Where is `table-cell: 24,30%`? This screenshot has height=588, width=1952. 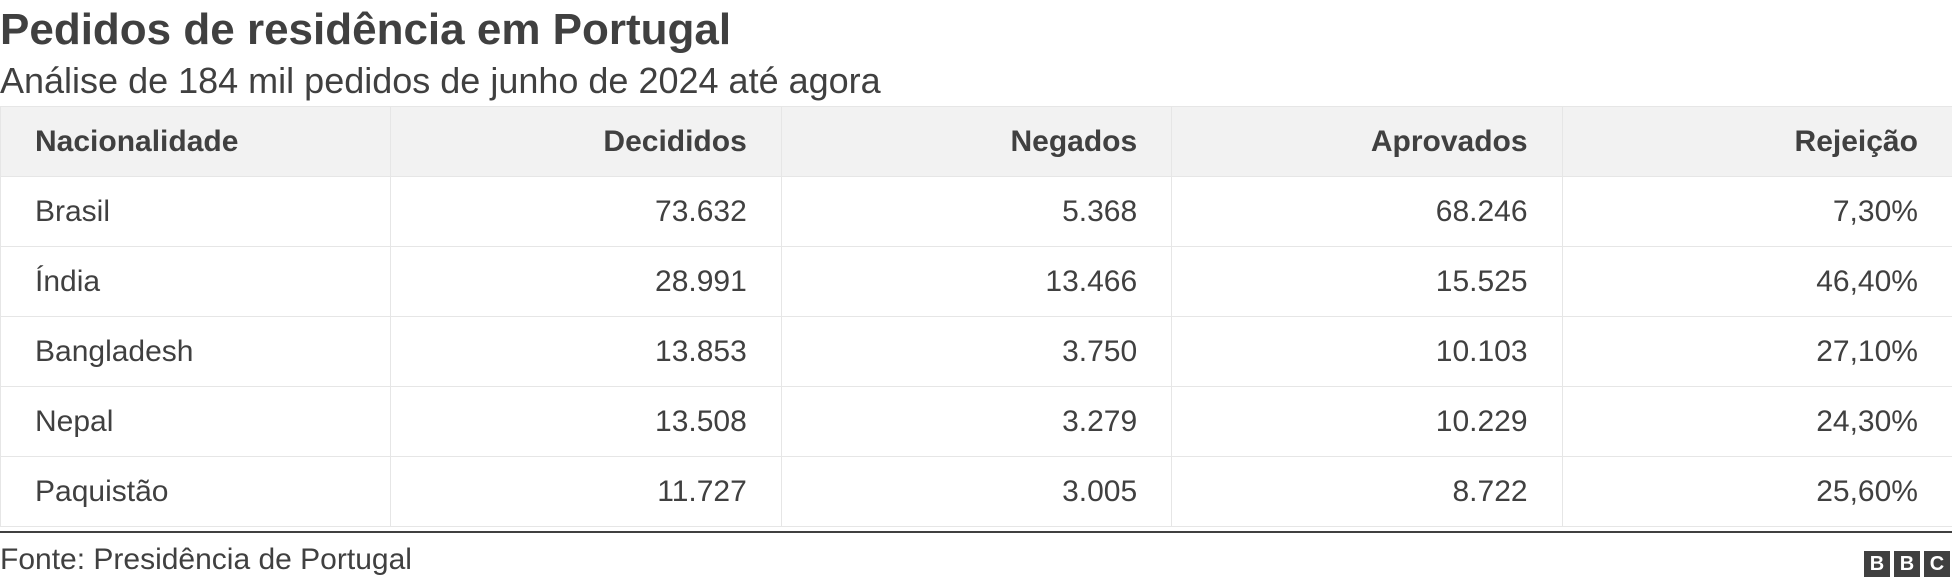 table-cell: 24,30% is located at coordinates (1756, 421).